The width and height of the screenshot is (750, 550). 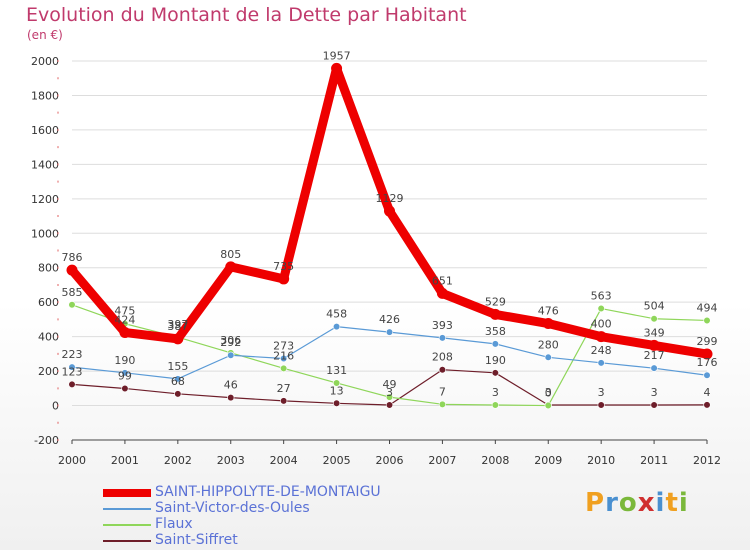 I want to click on x-tick-label: 2001, so click(x=125, y=460).